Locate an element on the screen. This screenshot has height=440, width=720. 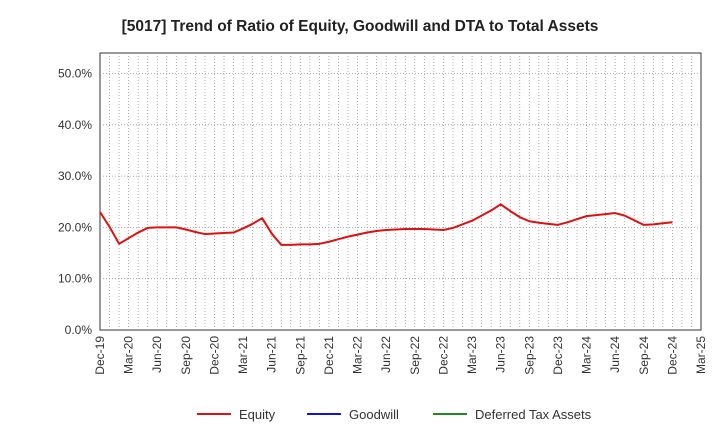
x-tick-label: Dec-21 is located at coordinates (329, 355).